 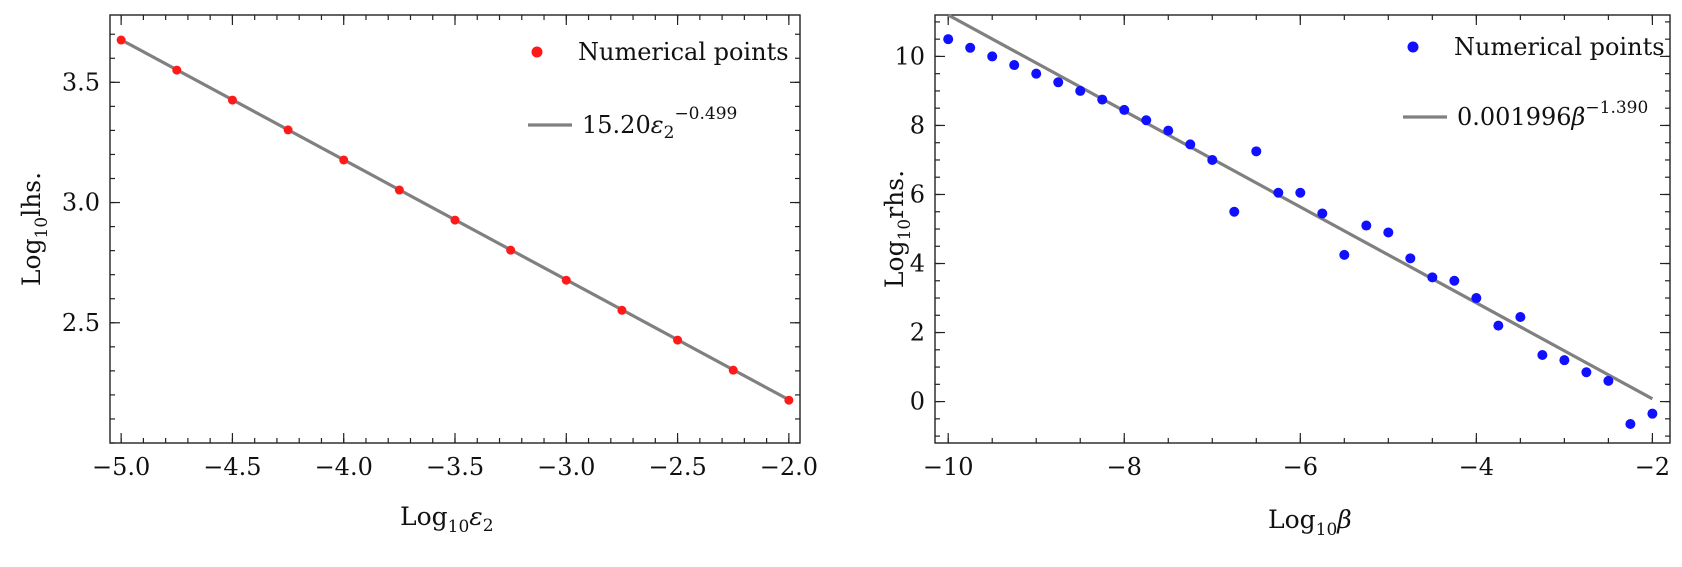 What do you see at coordinates (948, 467) in the screenshot?
I see `right-x-tick-label: −10` at bounding box center [948, 467].